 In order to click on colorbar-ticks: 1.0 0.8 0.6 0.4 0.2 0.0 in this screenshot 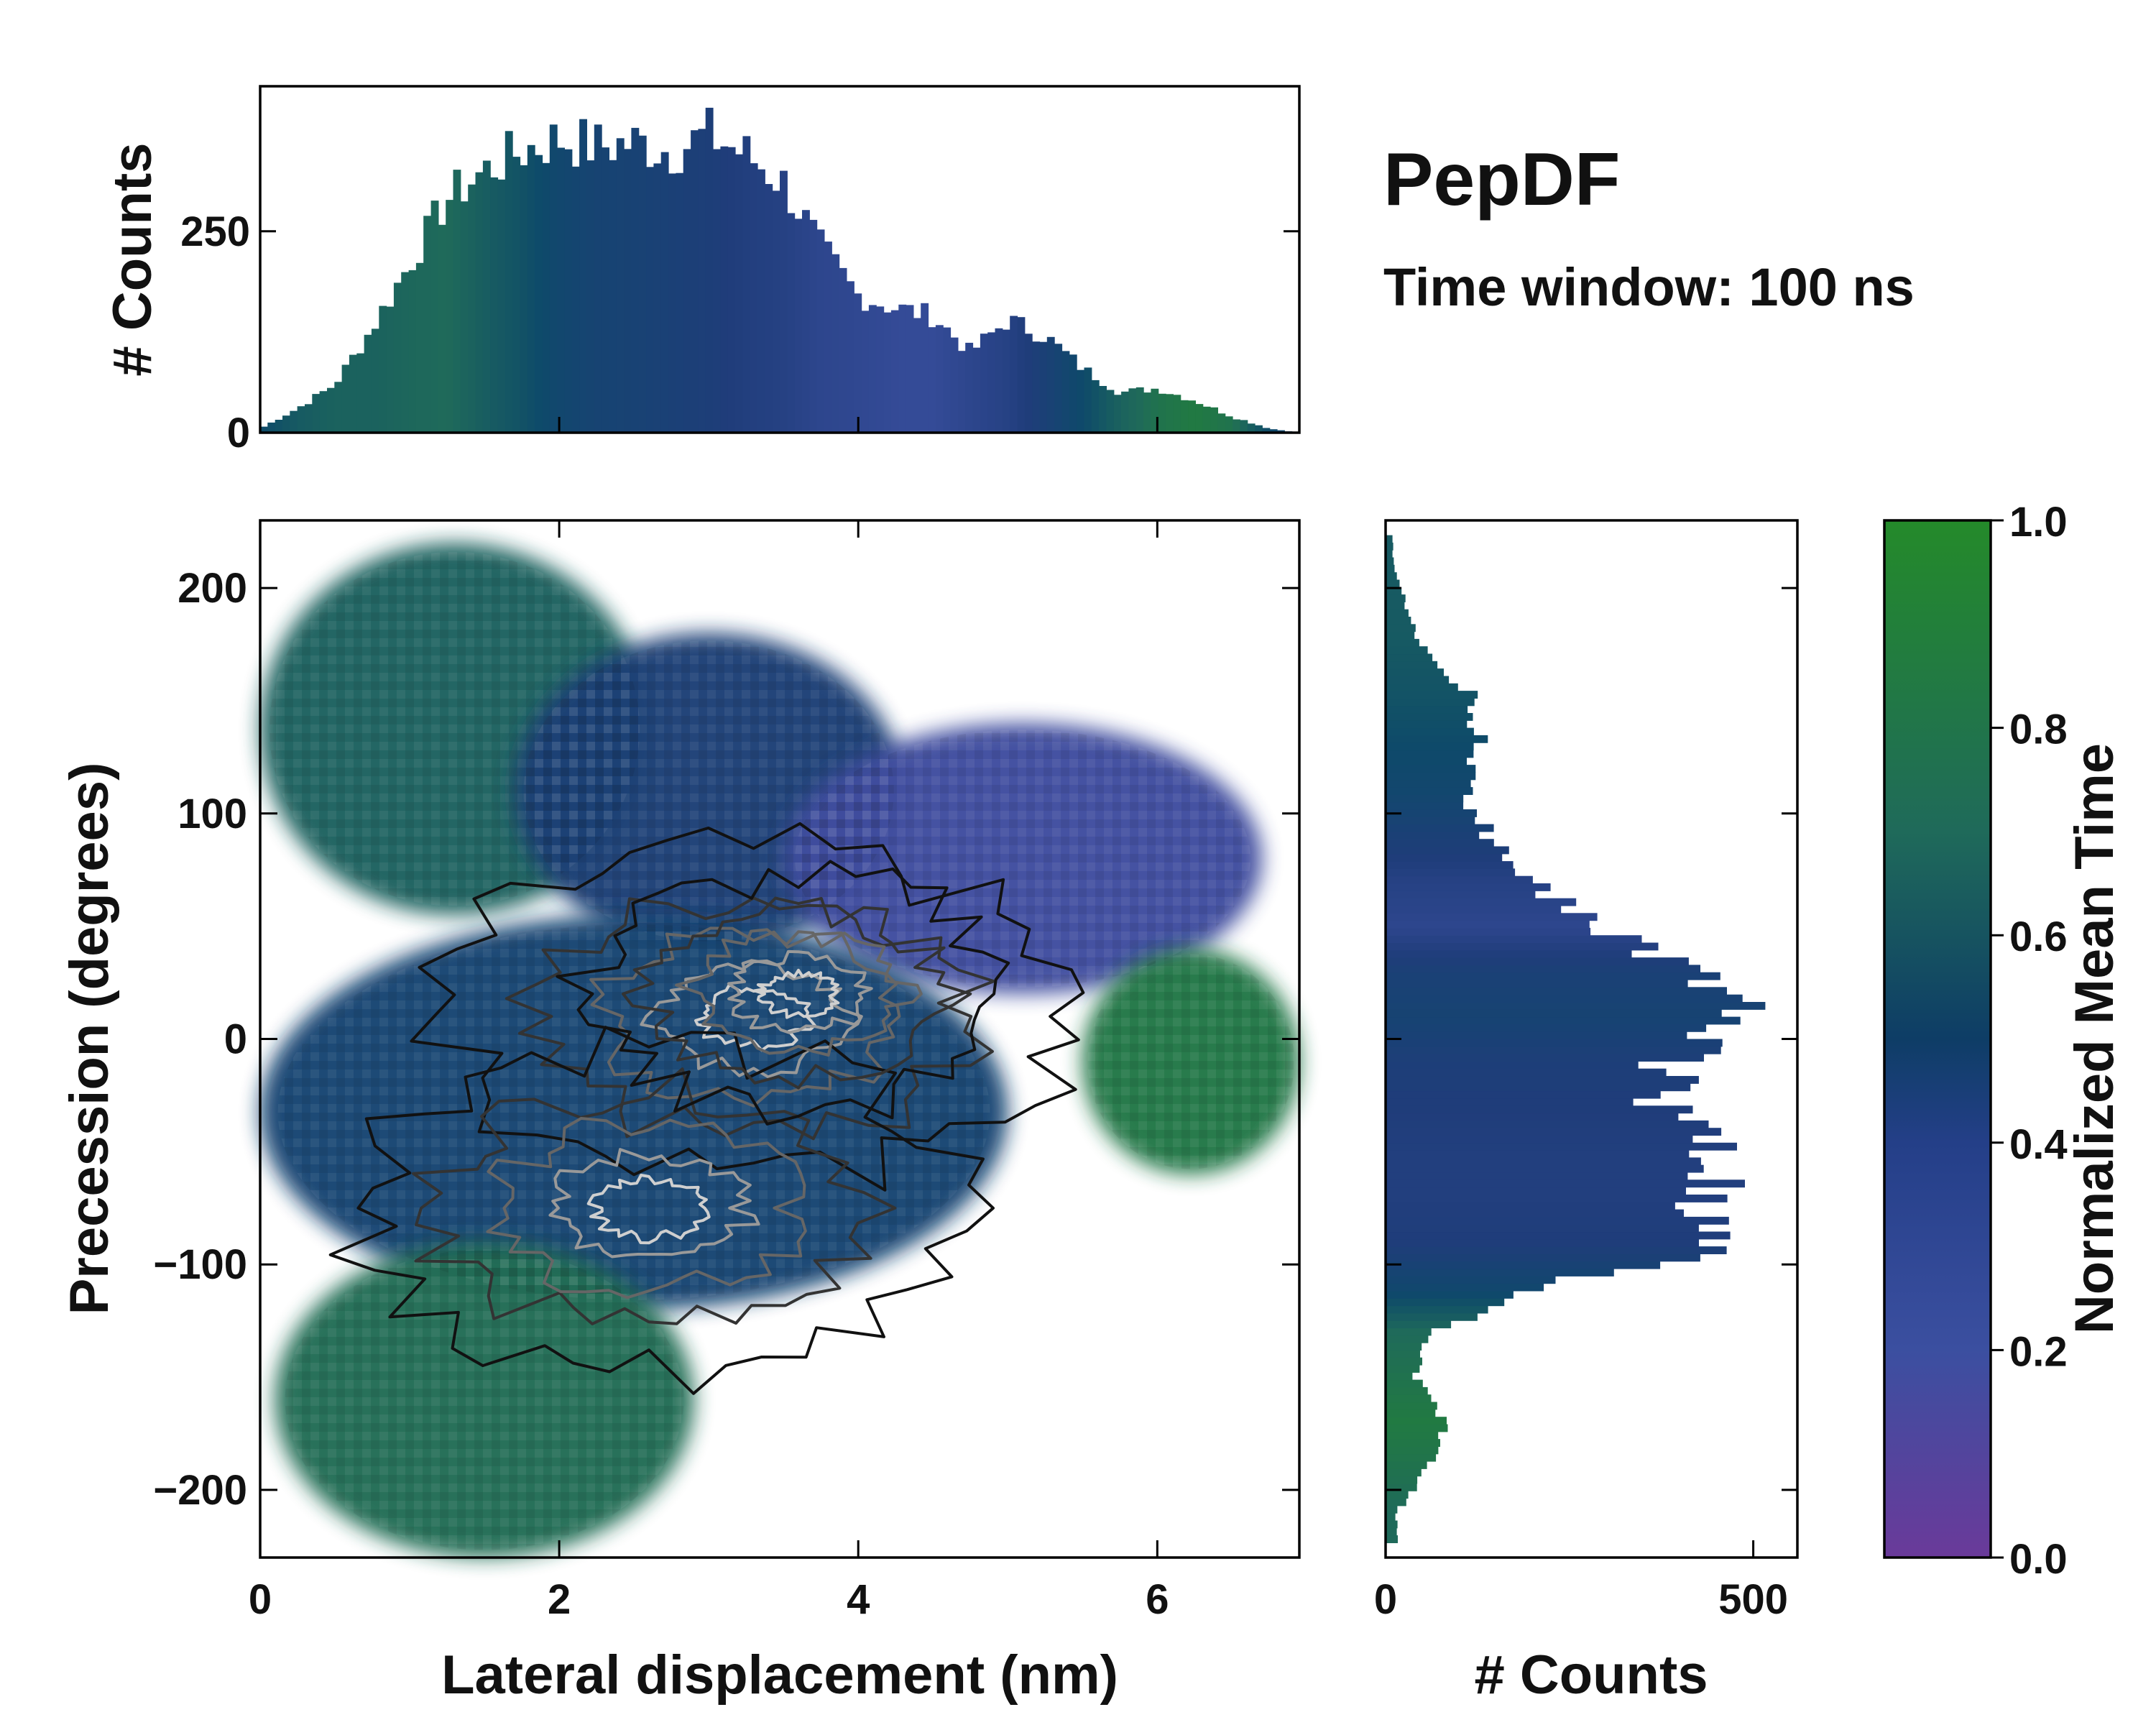, I will do `click(2030, 1041)`.